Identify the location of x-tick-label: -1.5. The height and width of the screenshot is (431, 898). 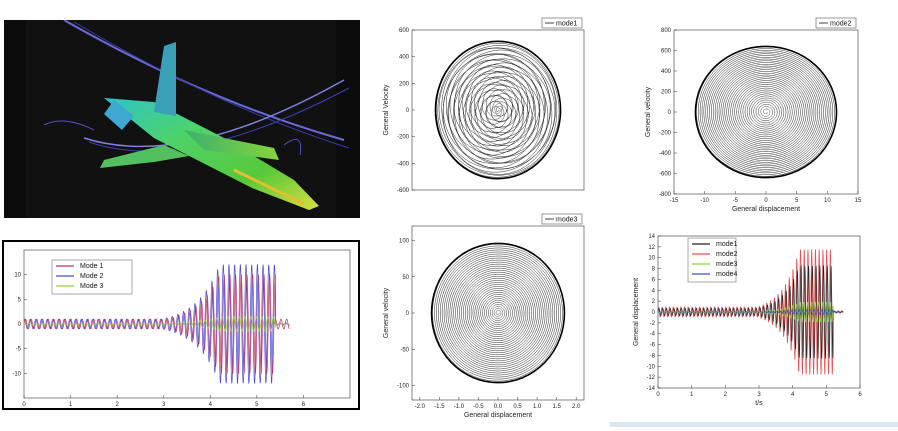
(439, 407).